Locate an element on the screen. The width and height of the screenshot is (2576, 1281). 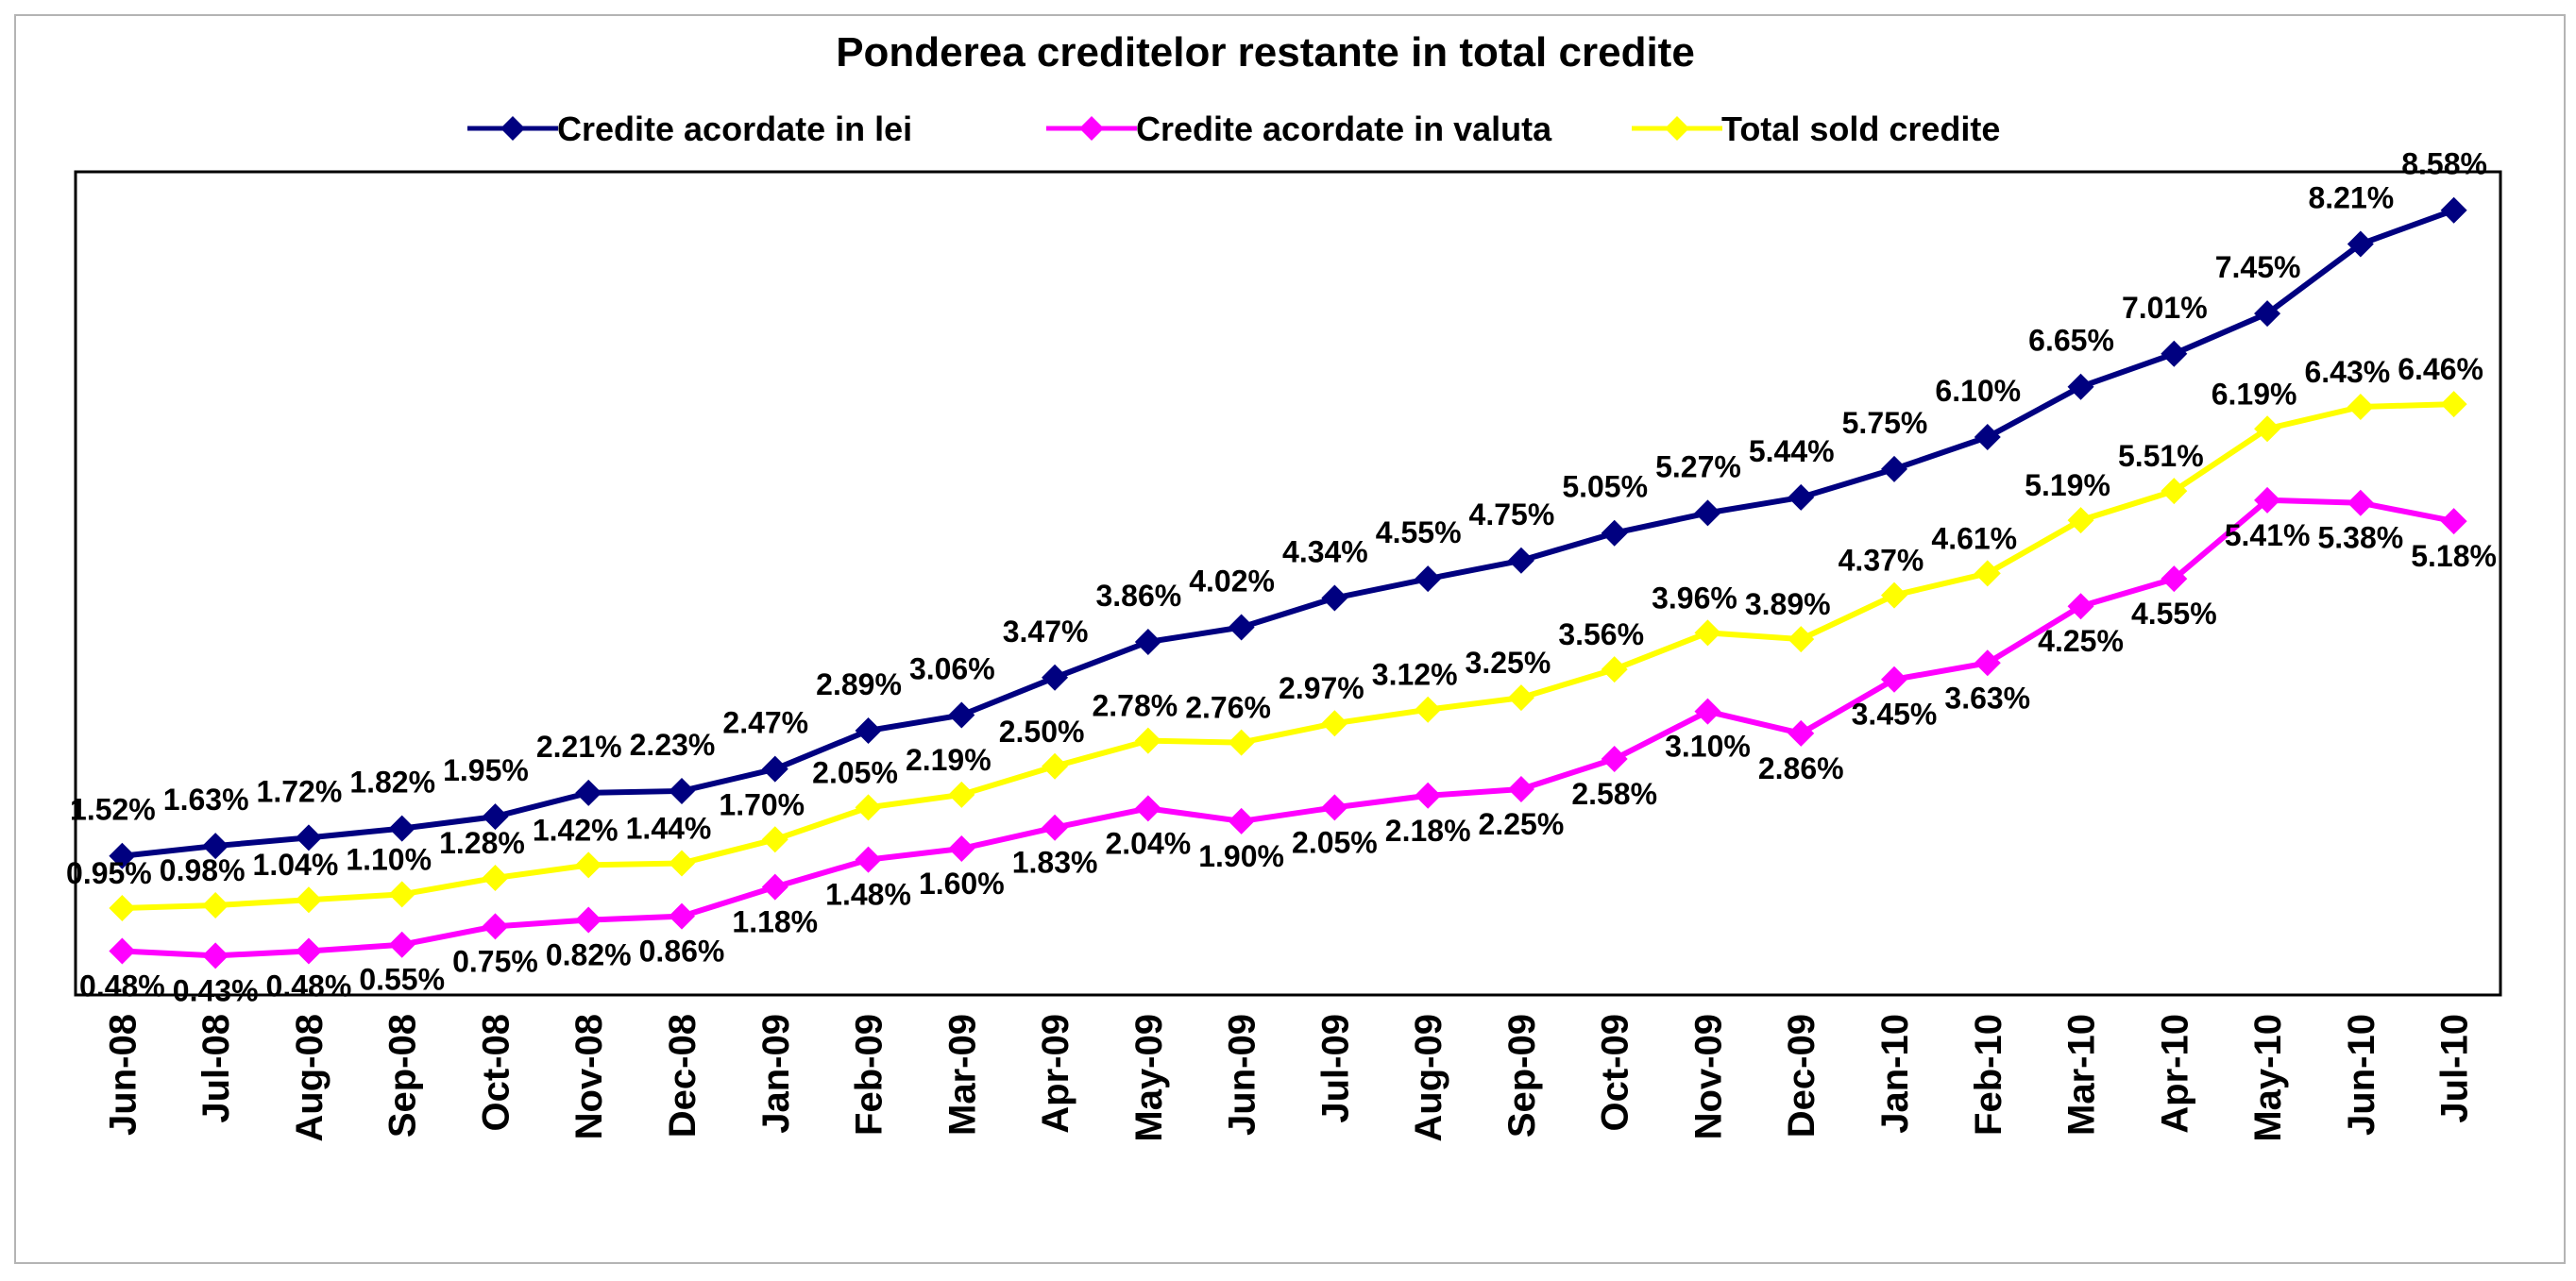
data-label: 2.58% is located at coordinates (1614, 794).